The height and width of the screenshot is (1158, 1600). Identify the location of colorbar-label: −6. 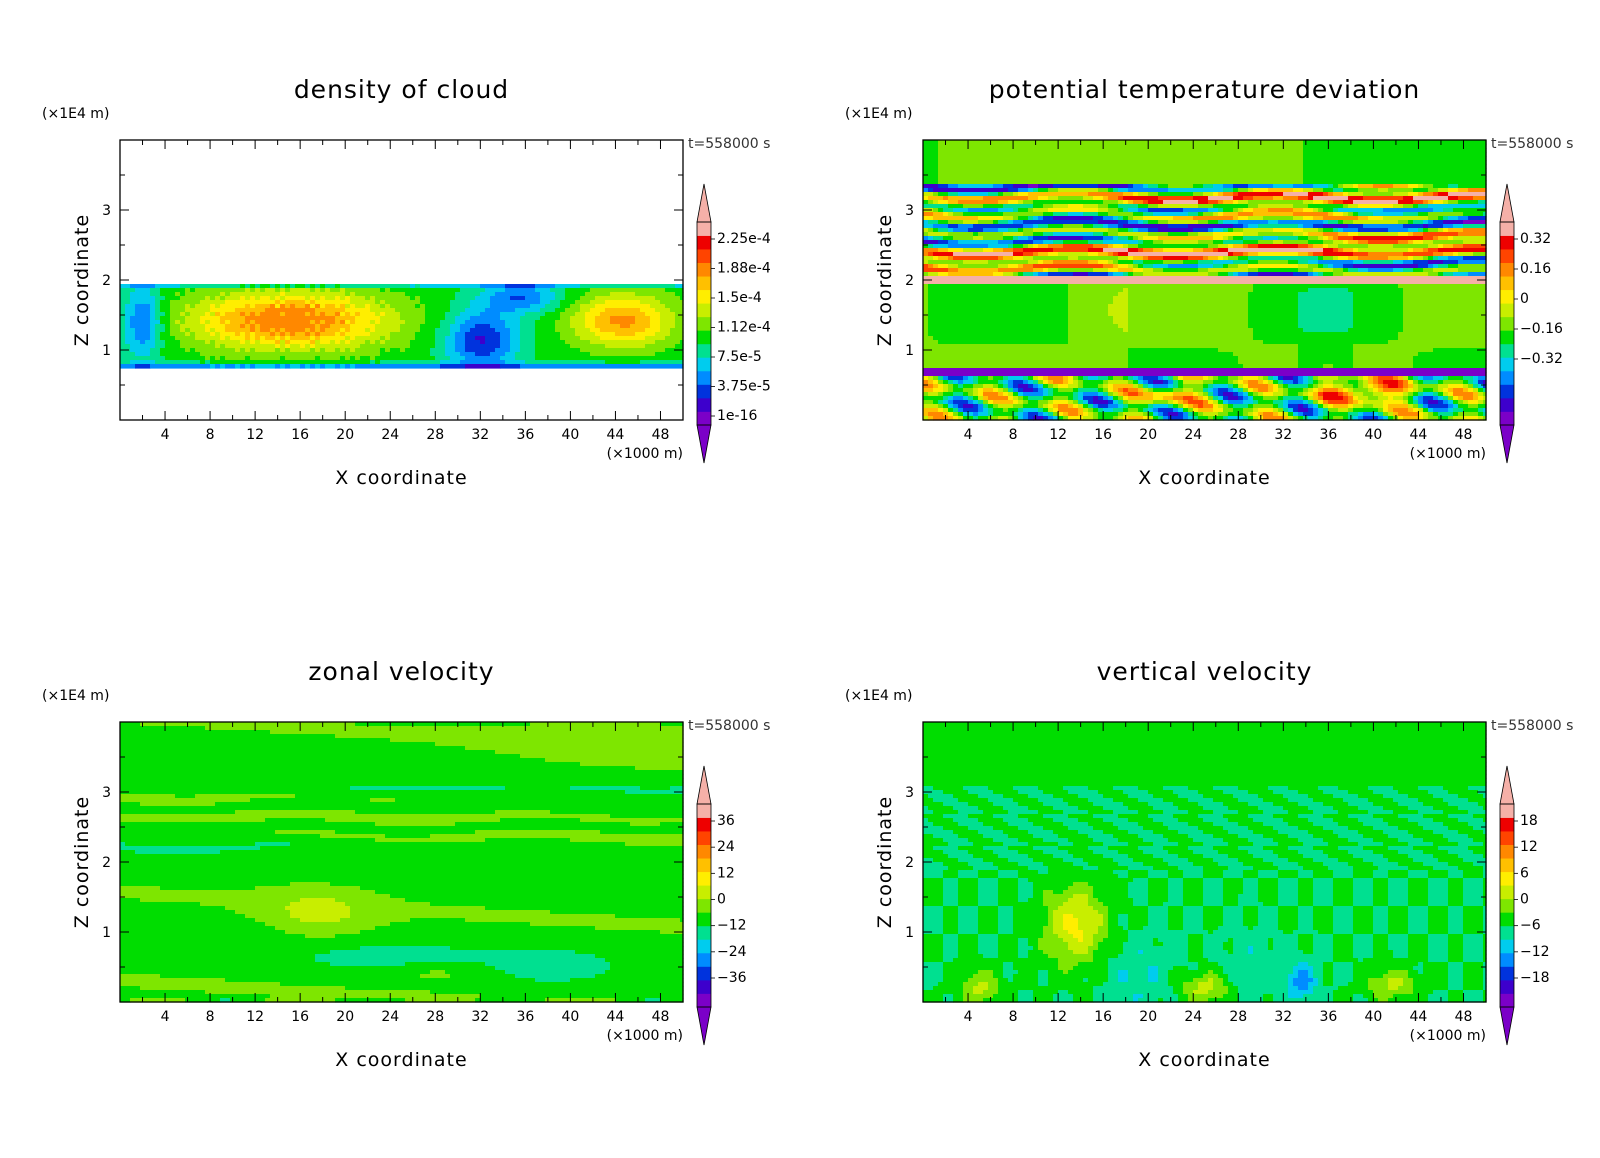
(1530, 926).